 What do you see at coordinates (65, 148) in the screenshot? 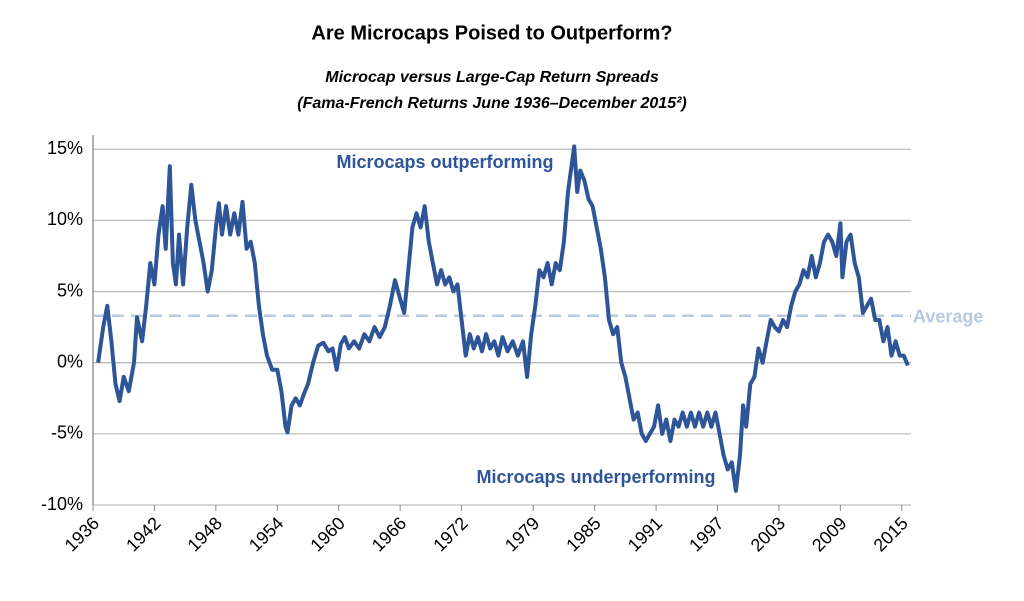
I see `y-tick-label: 15%` at bounding box center [65, 148].